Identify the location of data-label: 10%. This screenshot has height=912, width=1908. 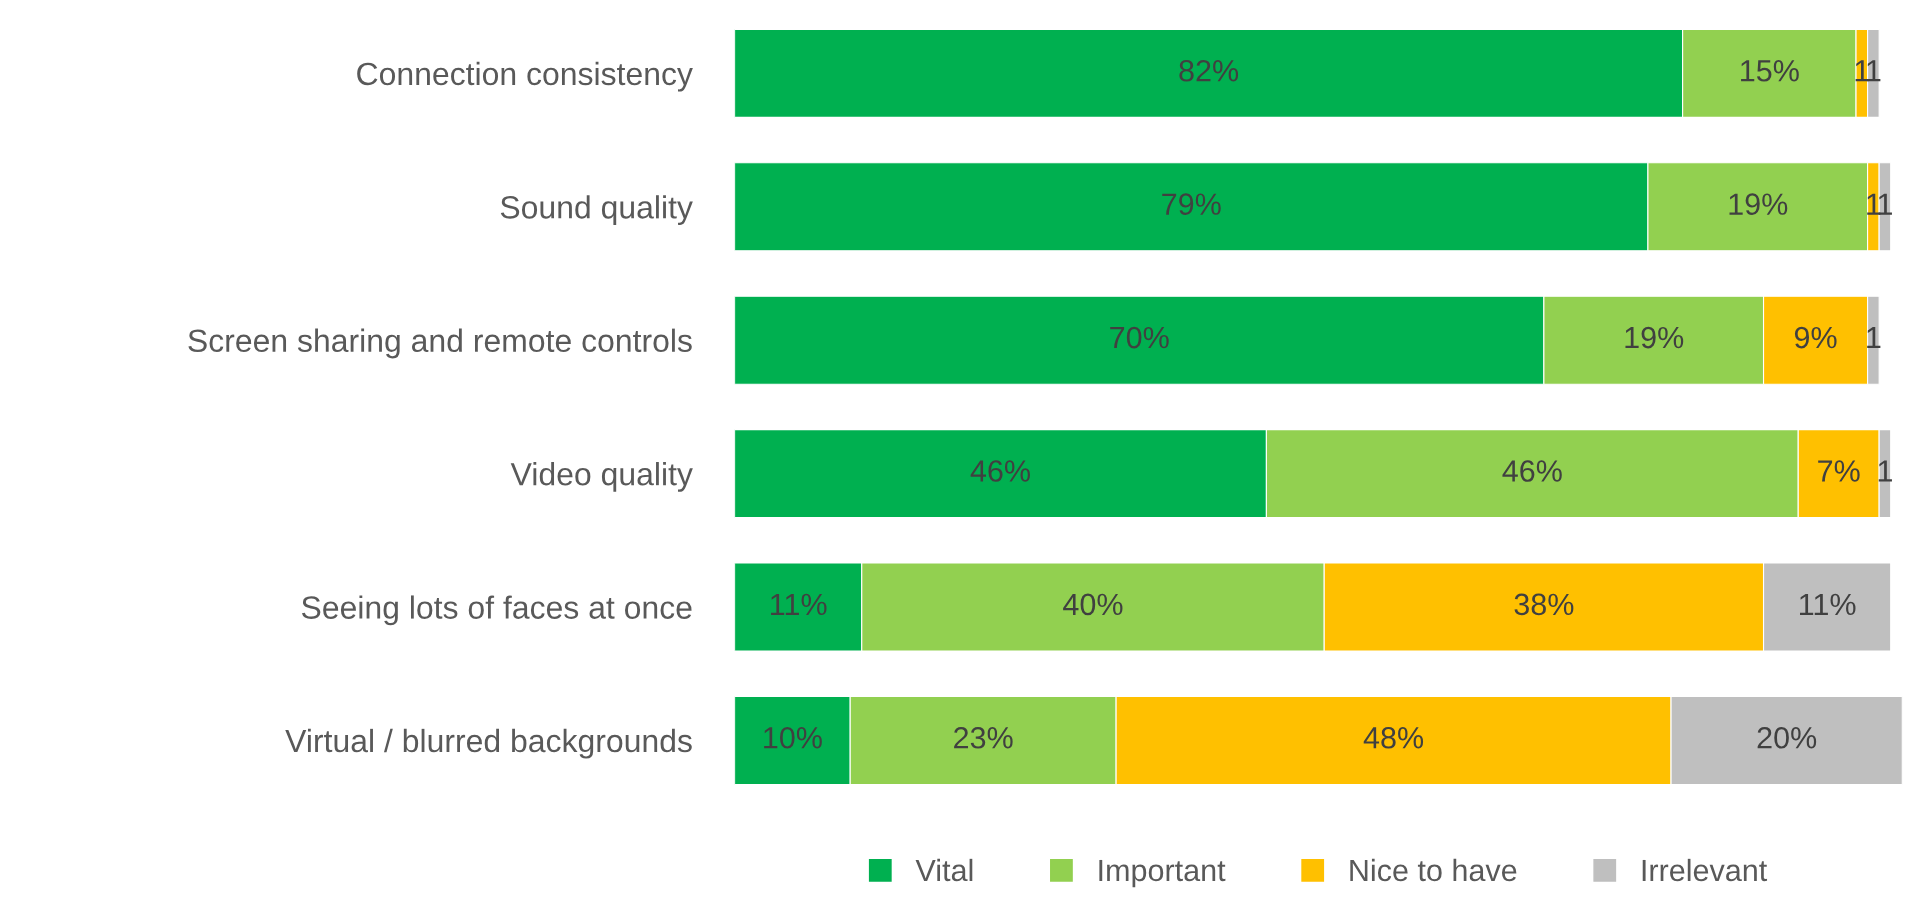
(793, 737).